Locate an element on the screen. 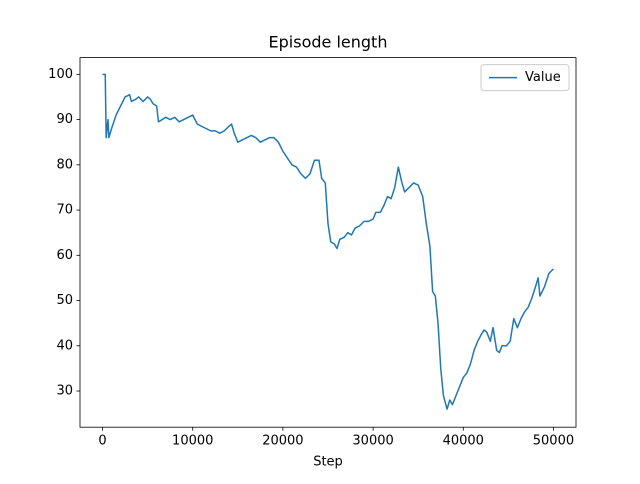 Image resolution: width=640 pixels, height=484 pixels. y-tick-label: 70 is located at coordinates (64, 210).